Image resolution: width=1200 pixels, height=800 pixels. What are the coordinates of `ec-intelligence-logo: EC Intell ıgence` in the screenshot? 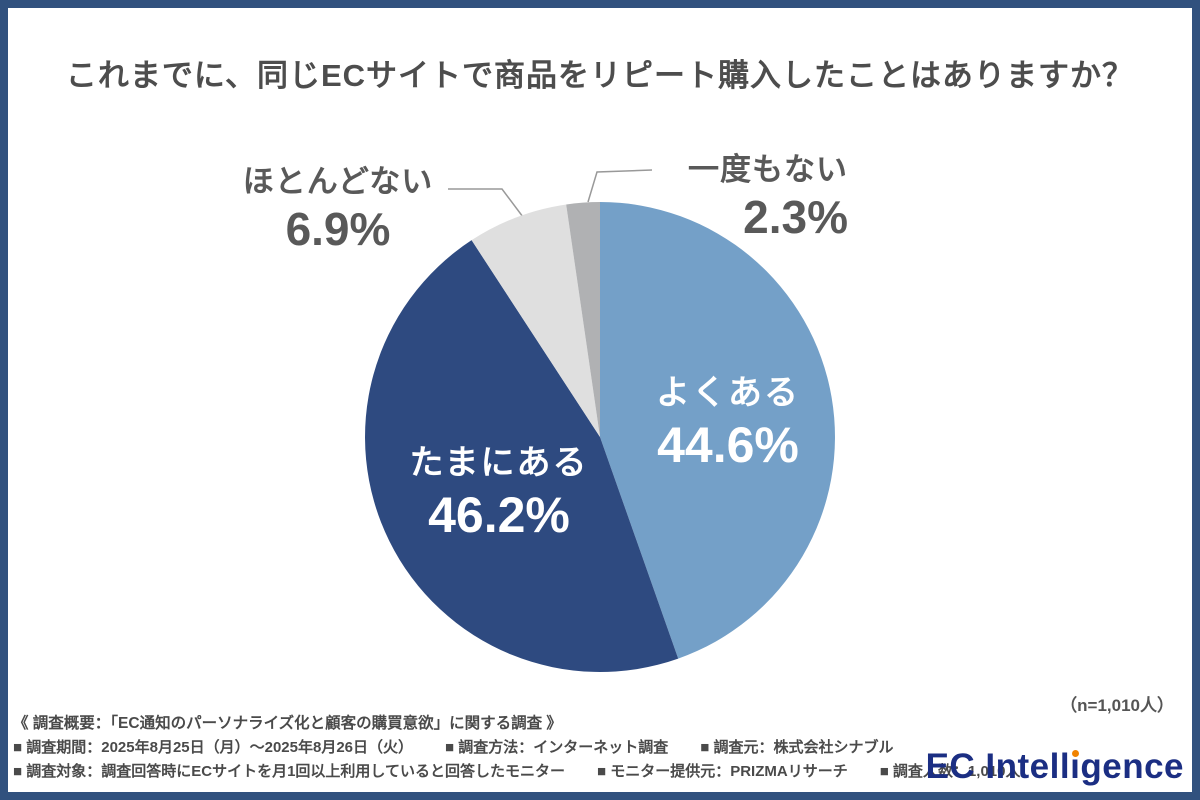 It's located at (1055, 767).